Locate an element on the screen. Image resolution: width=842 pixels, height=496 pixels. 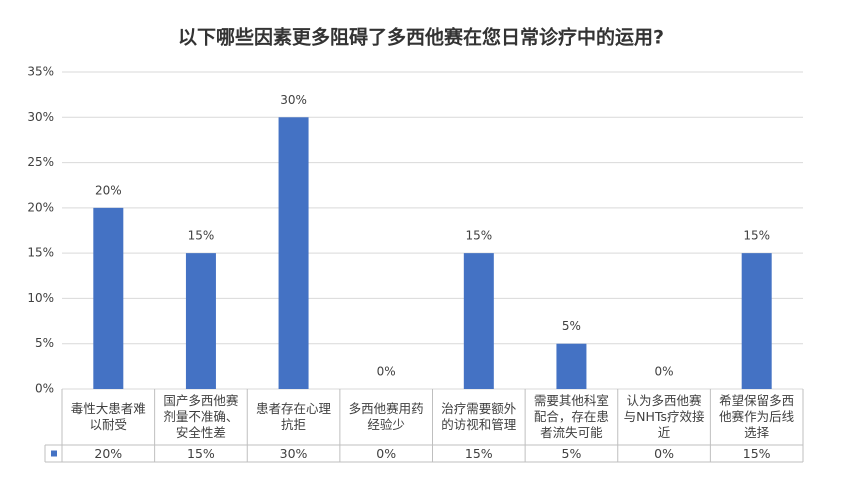
data-label: 20% is located at coordinates (108, 190).